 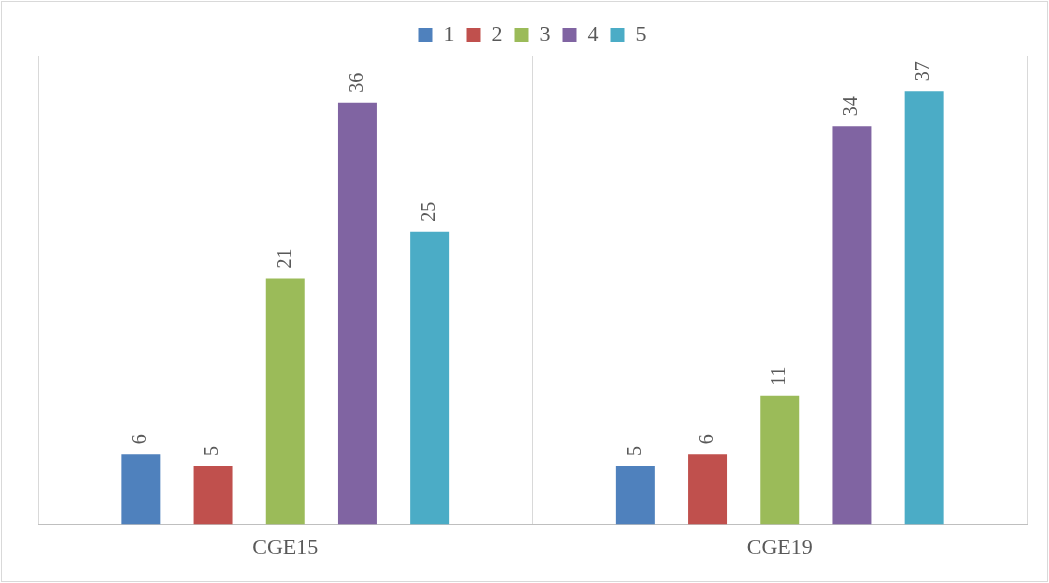 What do you see at coordinates (850, 106) in the screenshot?
I see `data-label: 34` at bounding box center [850, 106].